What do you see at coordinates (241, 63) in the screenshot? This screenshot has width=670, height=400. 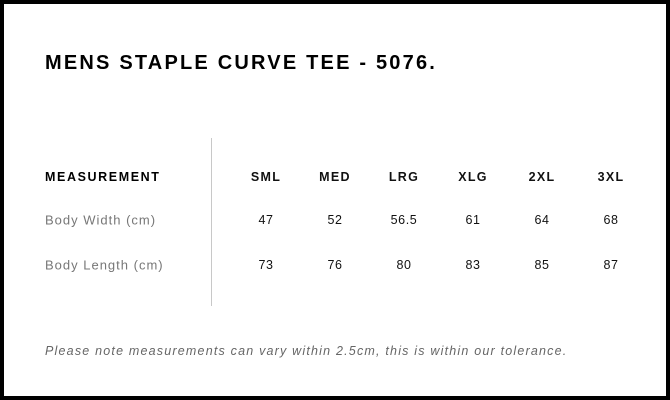 I see `page-title: MENS STAPLE CURVE TEE - 5076.` at bounding box center [241, 63].